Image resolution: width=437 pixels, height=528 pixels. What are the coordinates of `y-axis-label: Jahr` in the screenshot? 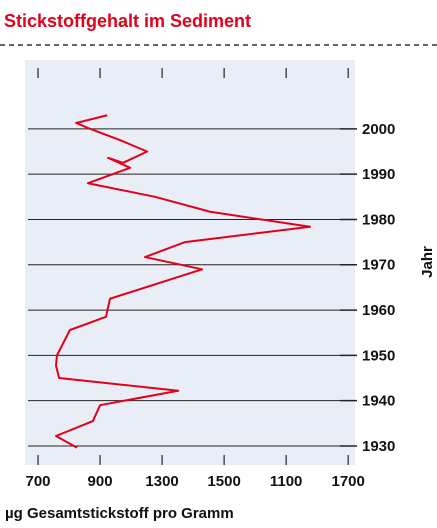 It's located at (427, 262).